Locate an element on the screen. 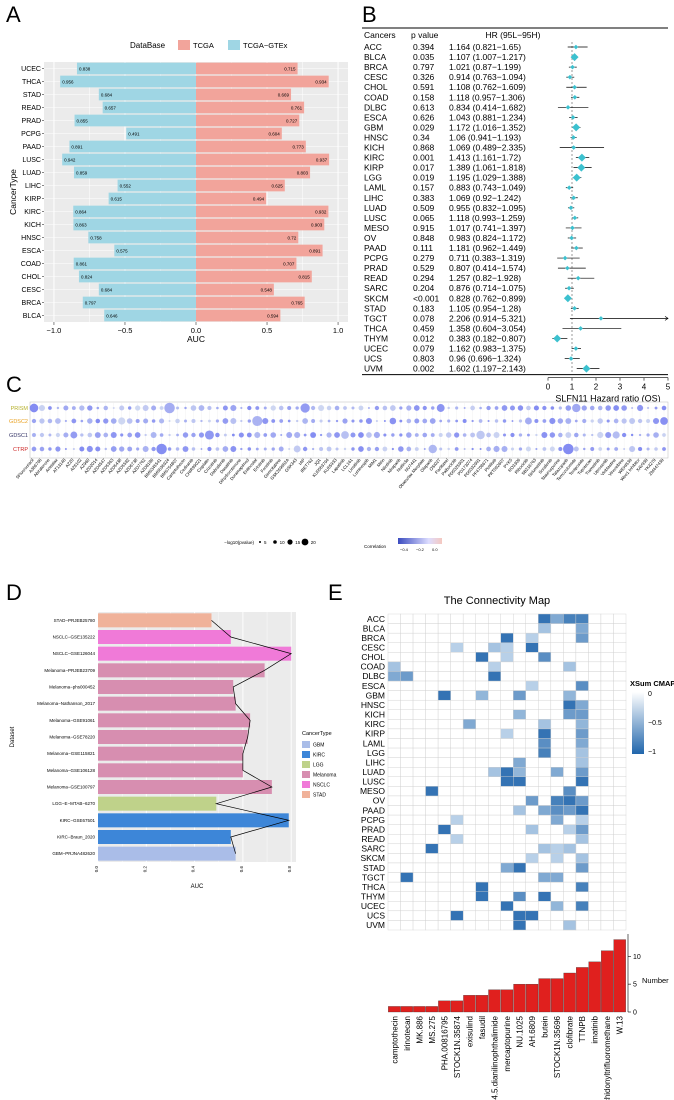 The width and height of the screenshot is (674, 1100). row-hr-text: 1.181 (0.962−1.449) is located at coordinates (487, 248).